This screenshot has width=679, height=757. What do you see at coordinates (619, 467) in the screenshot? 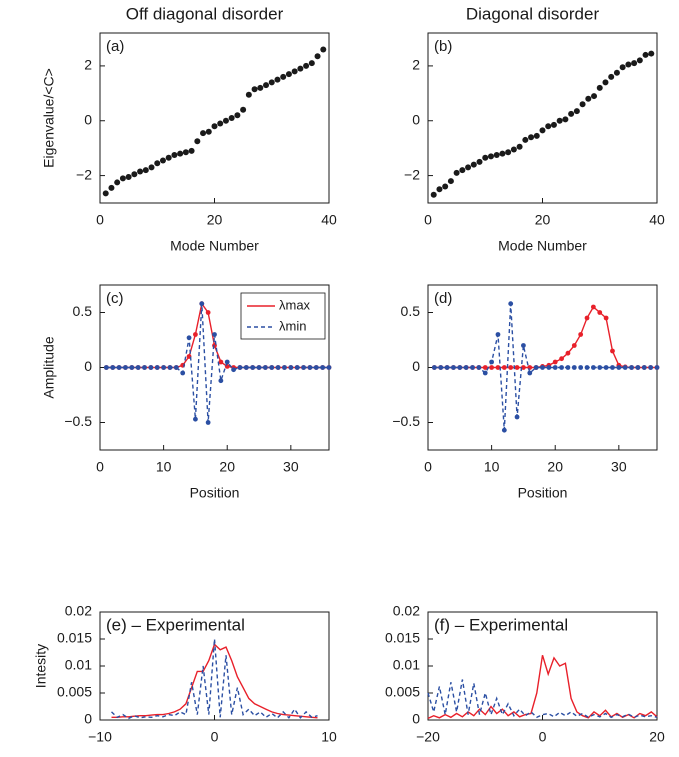
I see `x-tick-label: 30` at bounding box center [619, 467].